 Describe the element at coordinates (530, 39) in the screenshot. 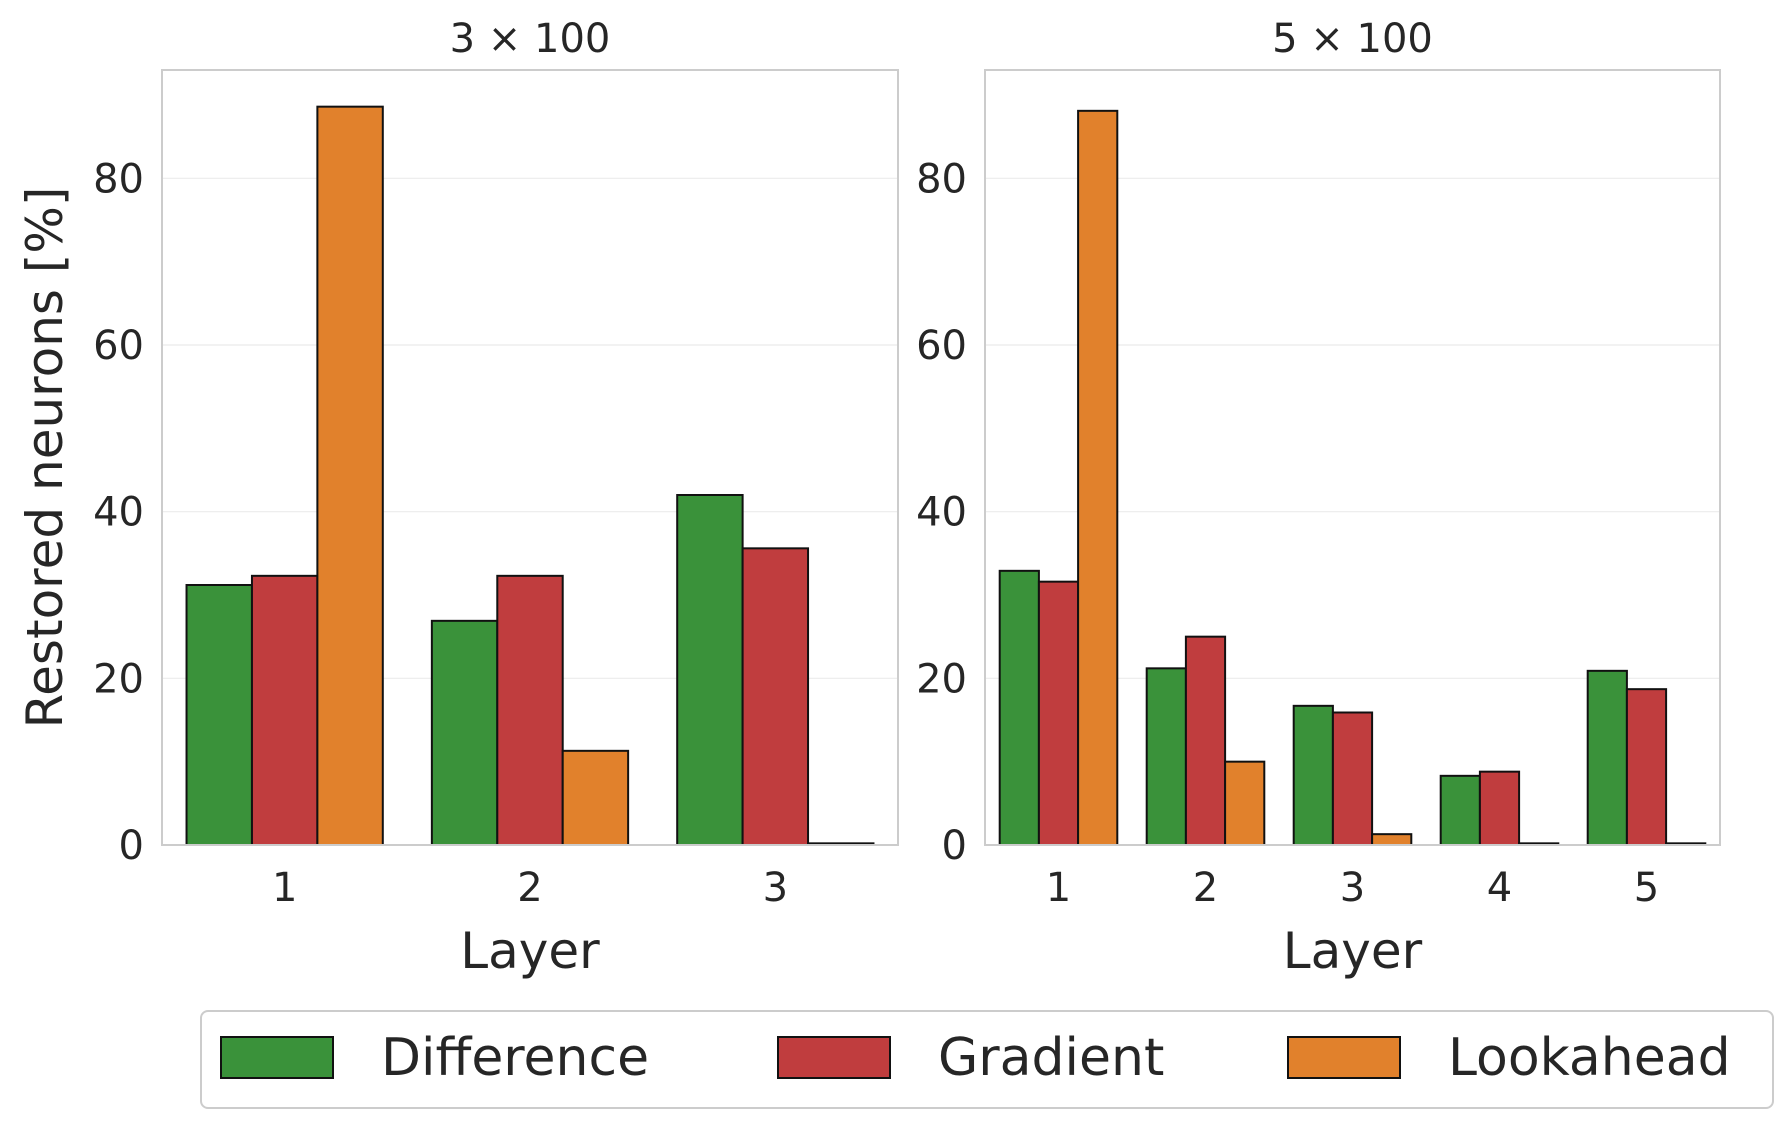

I see `chart-title: 3 × 100` at that location.